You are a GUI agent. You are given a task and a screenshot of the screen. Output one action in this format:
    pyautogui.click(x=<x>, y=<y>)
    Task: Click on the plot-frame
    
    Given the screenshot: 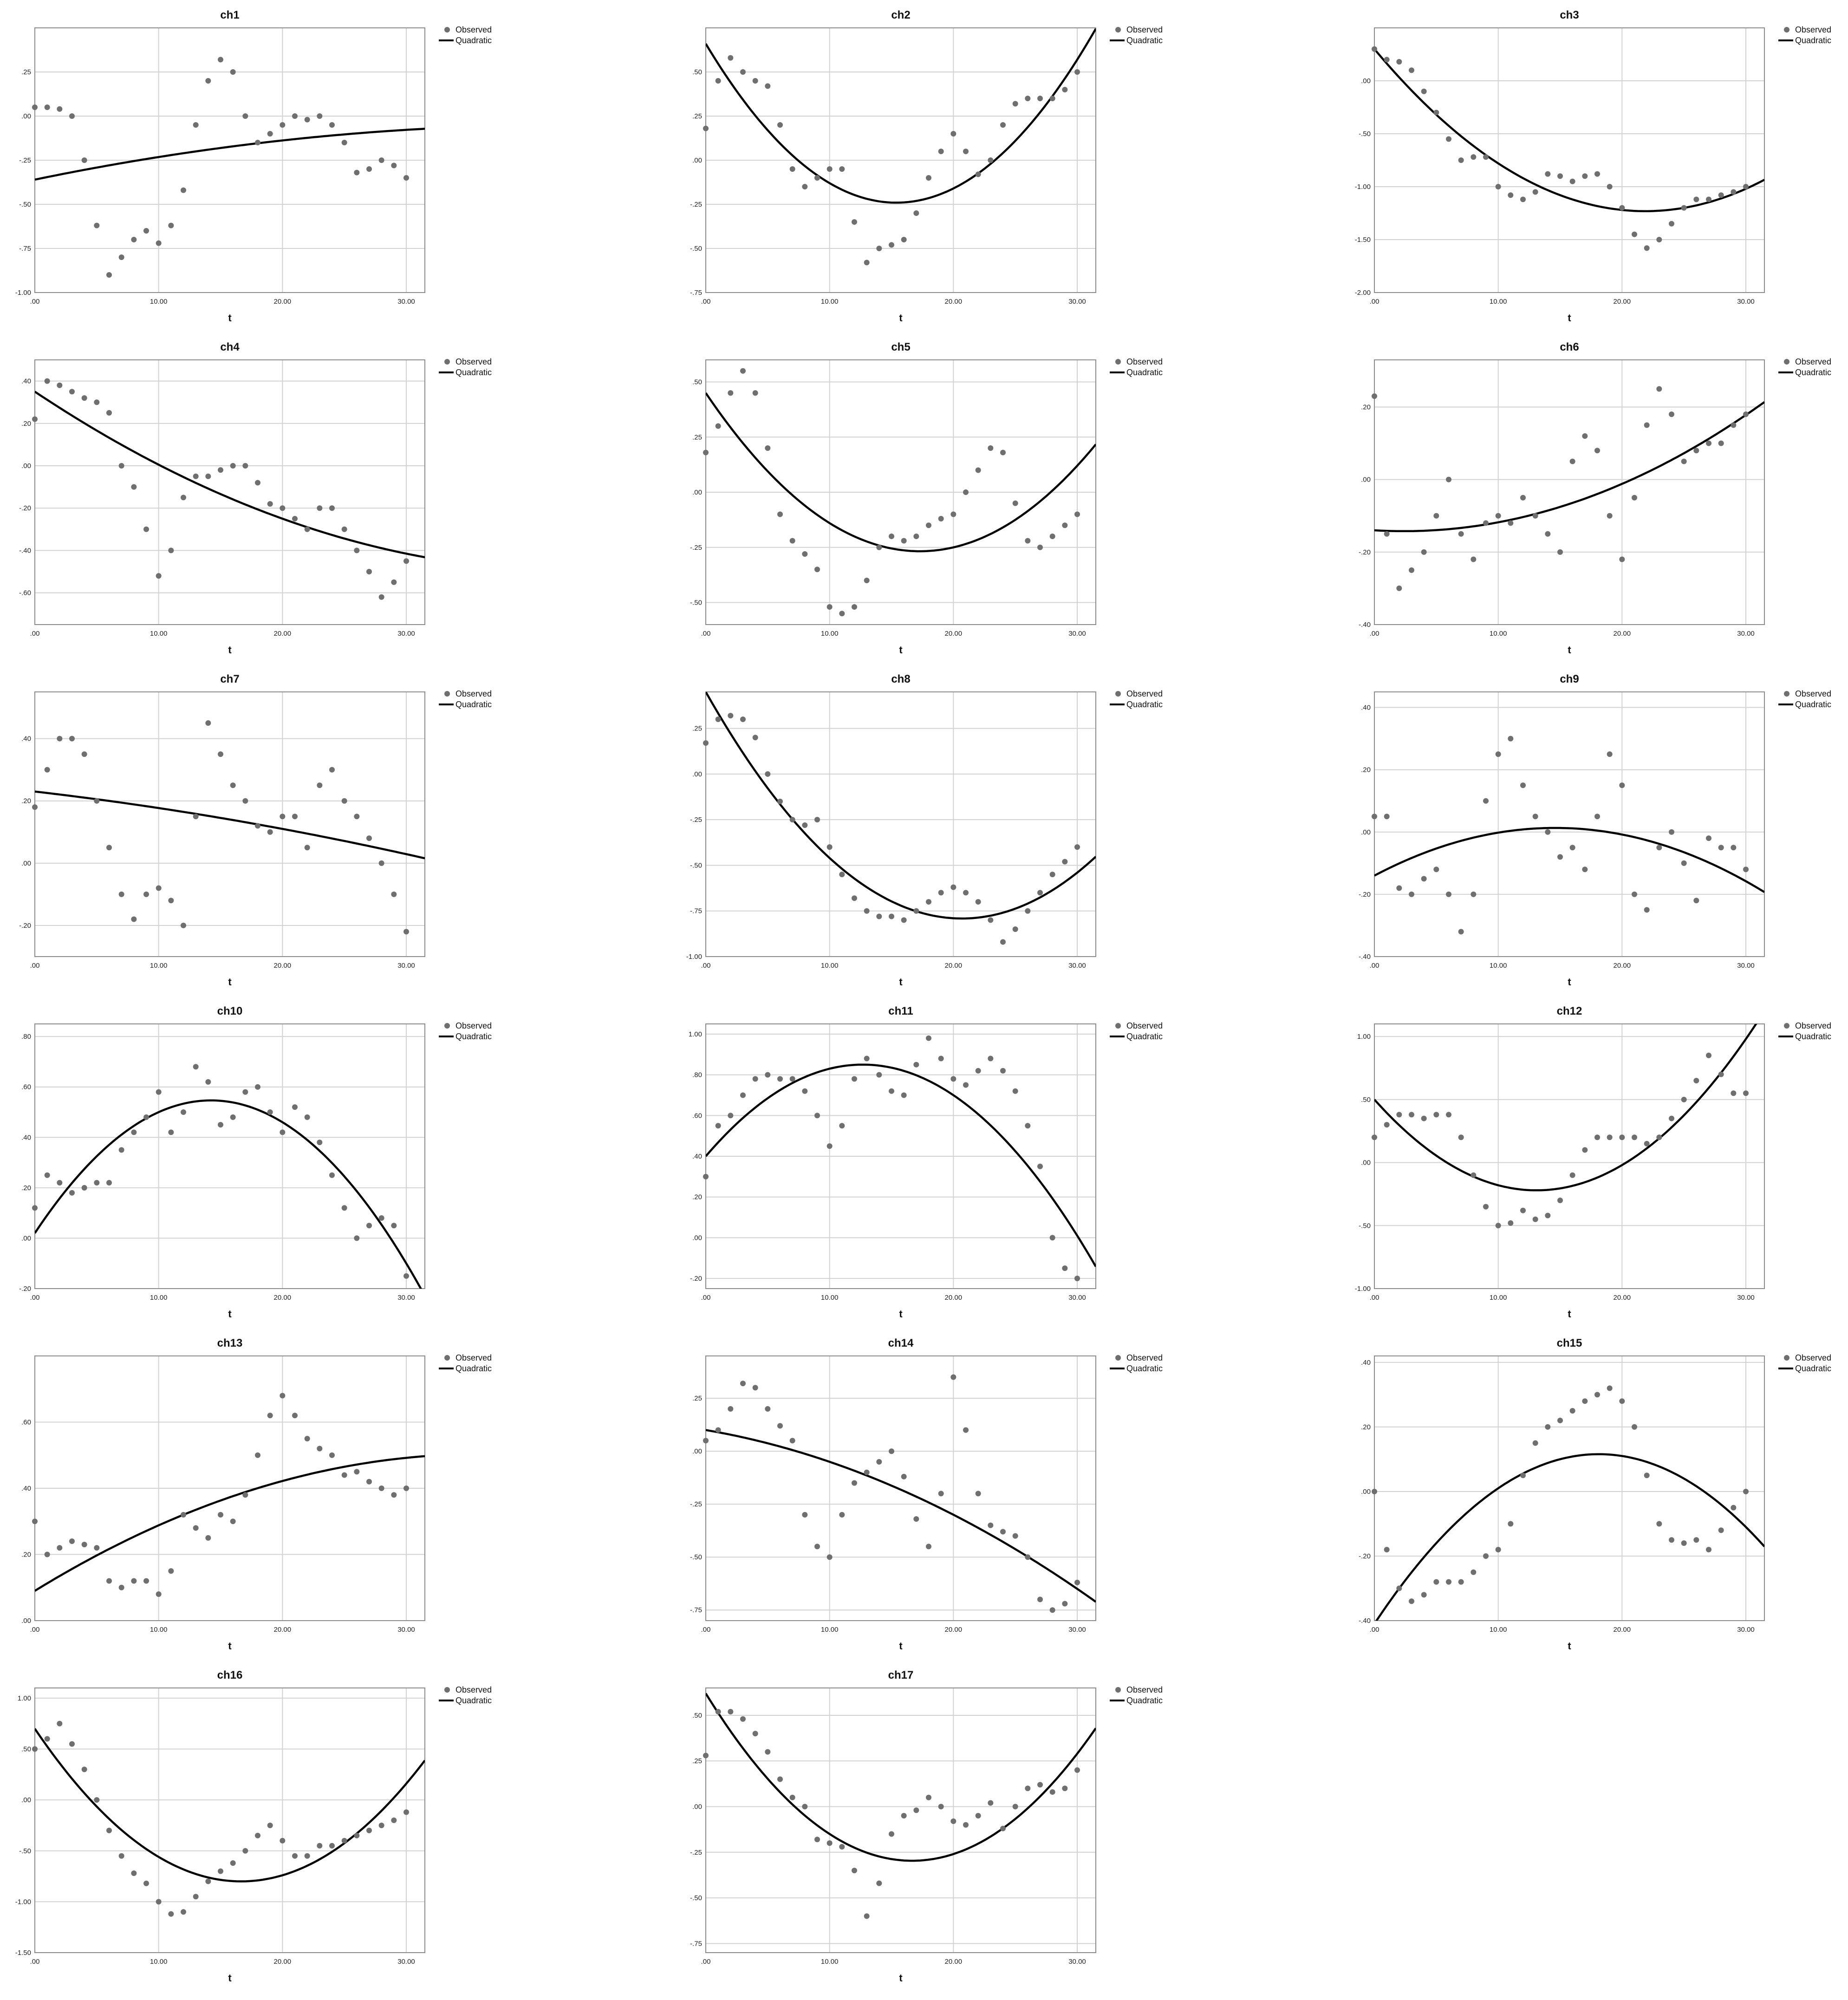 What is the action you would take?
    pyautogui.click(x=1570, y=1156)
    